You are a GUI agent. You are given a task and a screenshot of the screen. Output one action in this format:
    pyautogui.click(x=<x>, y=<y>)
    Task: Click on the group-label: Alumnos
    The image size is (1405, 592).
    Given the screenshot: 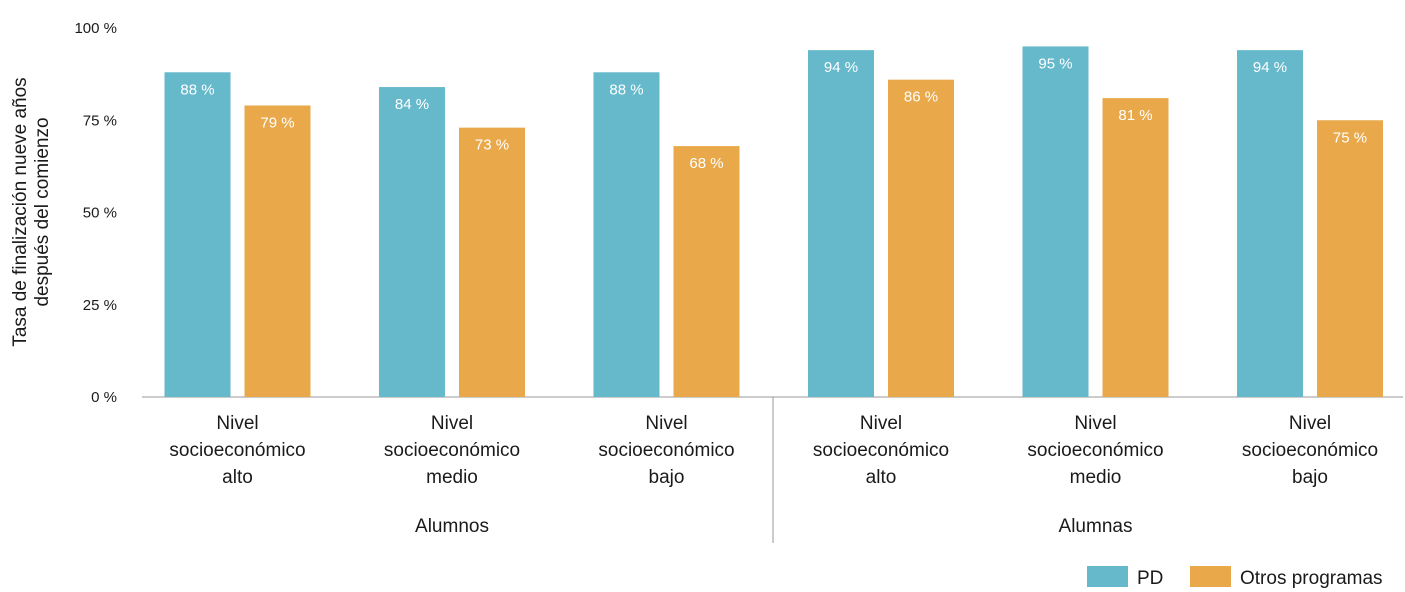 What is the action you would take?
    pyautogui.click(x=452, y=526)
    